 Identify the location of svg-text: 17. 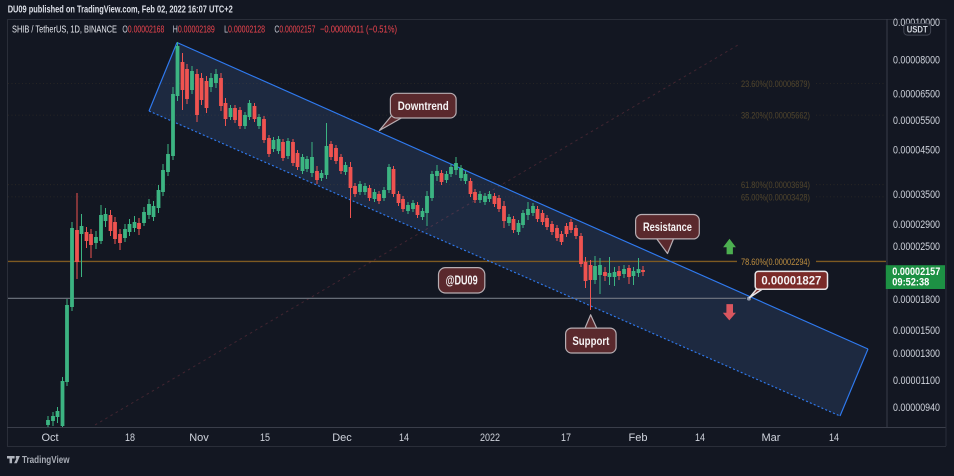
(566, 438).